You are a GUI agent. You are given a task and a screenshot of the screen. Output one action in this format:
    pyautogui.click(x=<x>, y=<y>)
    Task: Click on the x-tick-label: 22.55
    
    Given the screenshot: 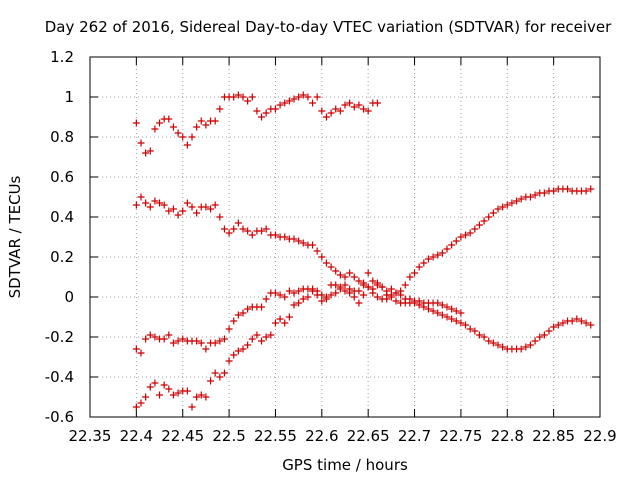 What is the action you would take?
    pyautogui.click(x=275, y=436)
    